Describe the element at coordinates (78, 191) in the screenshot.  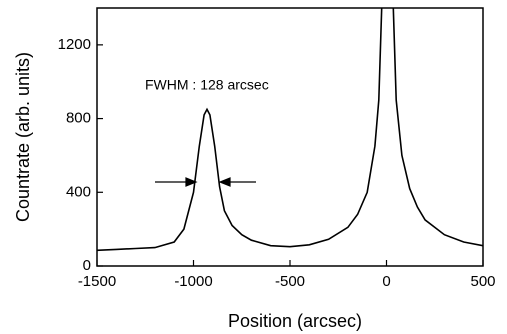
I see `y-tick-label: 400` at that location.